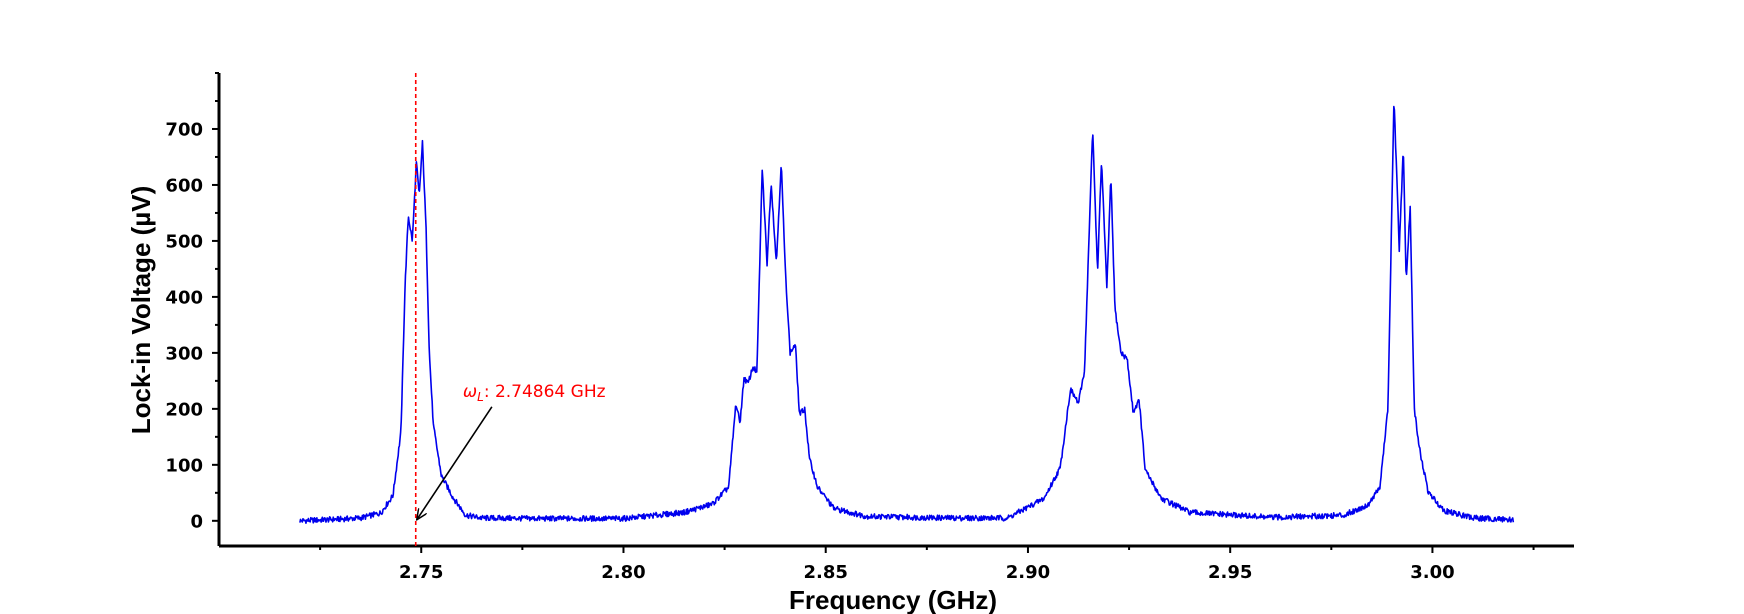 The height and width of the screenshot is (614, 1744). Describe the element at coordinates (826, 572) in the screenshot. I see `x-tick-label-2: 2.85` at that location.